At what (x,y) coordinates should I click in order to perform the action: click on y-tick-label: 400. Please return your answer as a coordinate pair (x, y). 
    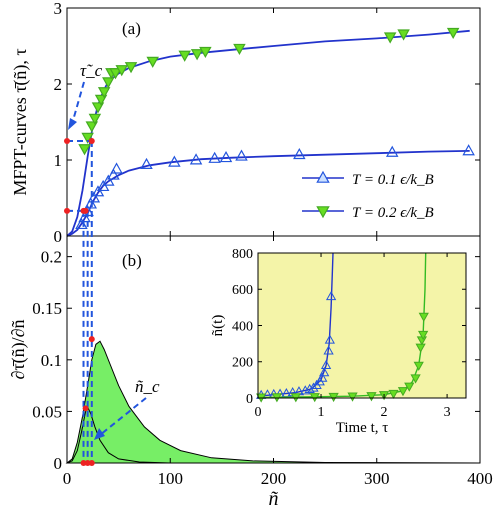
    Looking at the image, I should click on (242, 326).